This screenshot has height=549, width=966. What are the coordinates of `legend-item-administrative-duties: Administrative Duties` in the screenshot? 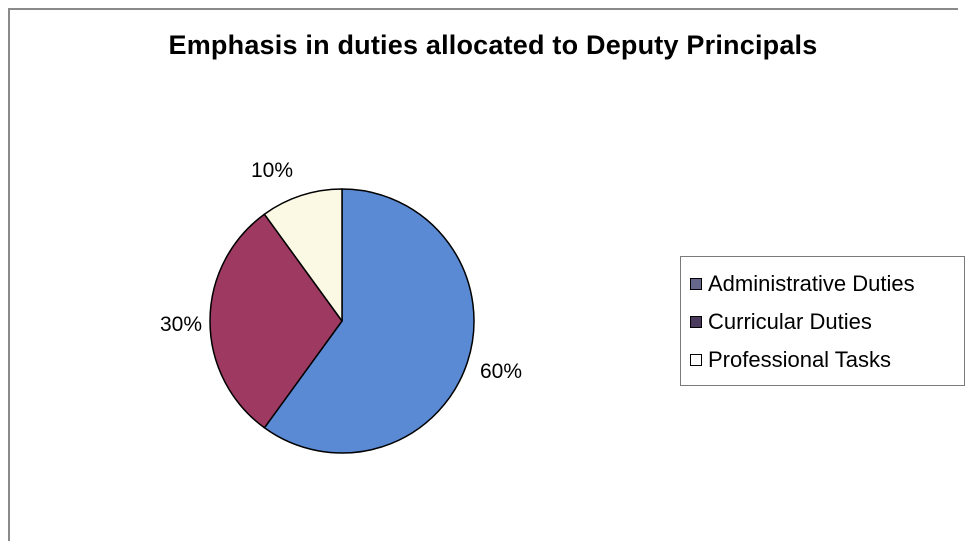 It's located at (822, 284).